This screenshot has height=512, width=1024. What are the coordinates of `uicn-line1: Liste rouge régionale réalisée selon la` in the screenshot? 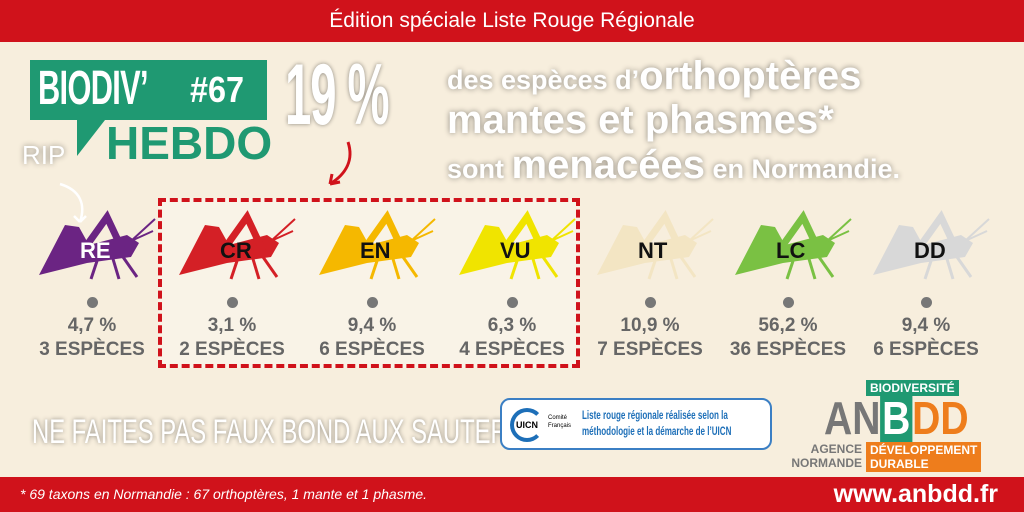 It's located at (655, 416).